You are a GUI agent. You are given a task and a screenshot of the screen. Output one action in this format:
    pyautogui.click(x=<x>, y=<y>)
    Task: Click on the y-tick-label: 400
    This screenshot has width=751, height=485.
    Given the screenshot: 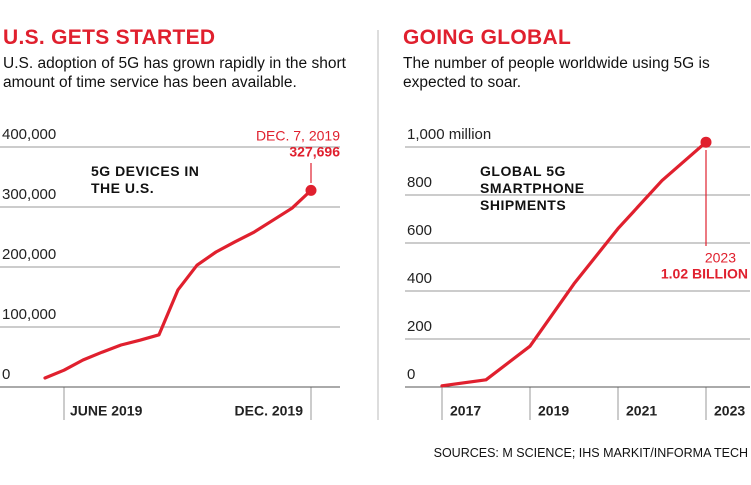 What is the action you would take?
    pyautogui.click(x=419, y=278)
    